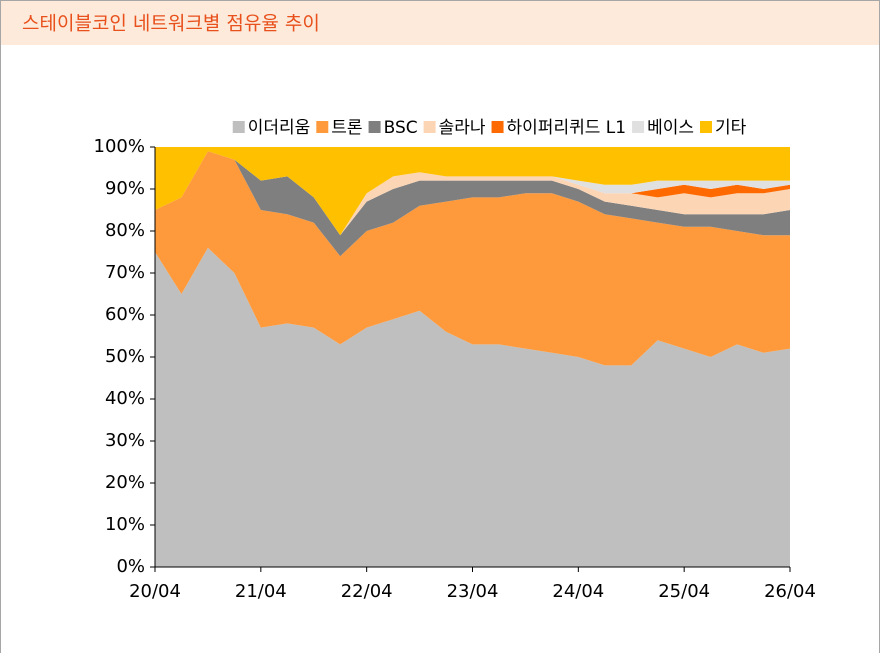 This screenshot has height=657, width=880. What do you see at coordinates (125, 482) in the screenshot?
I see `y-tick-label: 20%` at bounding box center [125, 482].